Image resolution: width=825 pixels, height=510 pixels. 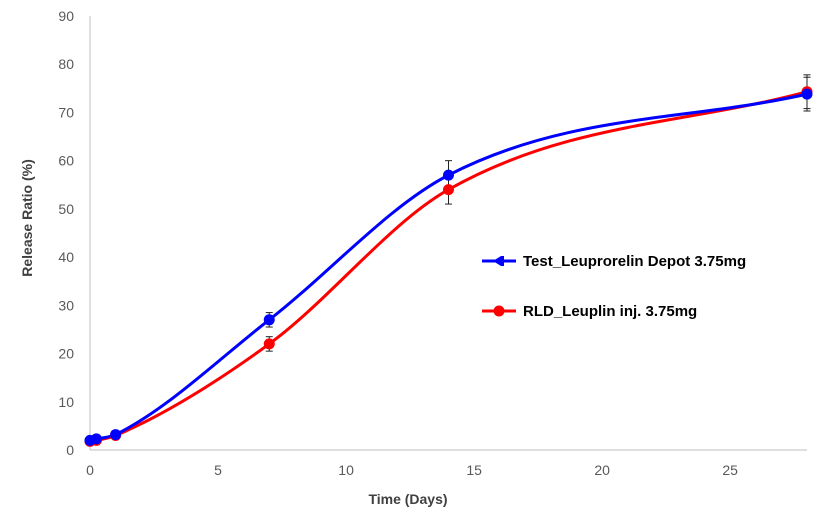 I want to click on y-tick-label: 30, so click(x=66, y=305).